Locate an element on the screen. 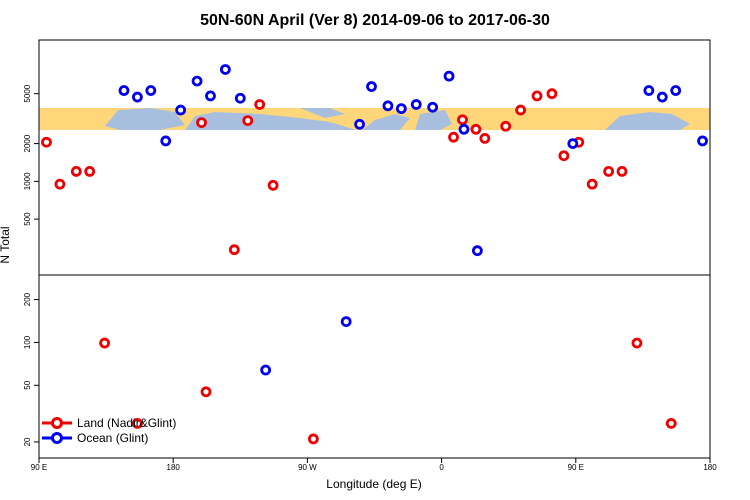 The image size is (750, 500). y-tick-label: 2000 is located at coordinates (27, 143).